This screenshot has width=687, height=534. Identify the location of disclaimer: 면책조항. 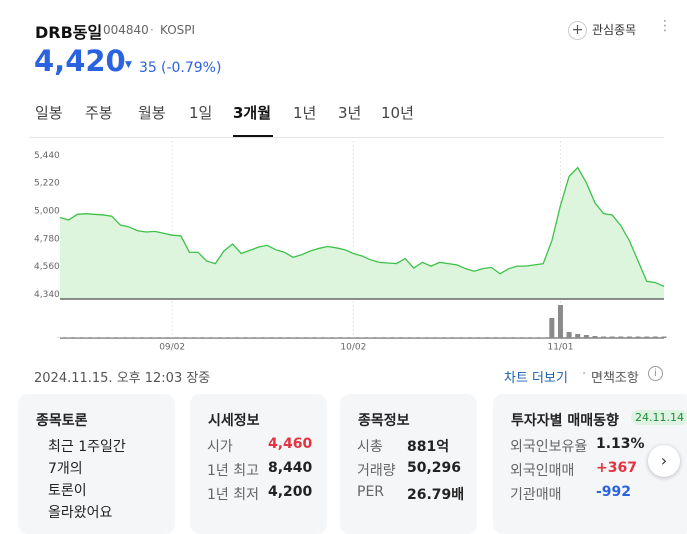
(615, 378).